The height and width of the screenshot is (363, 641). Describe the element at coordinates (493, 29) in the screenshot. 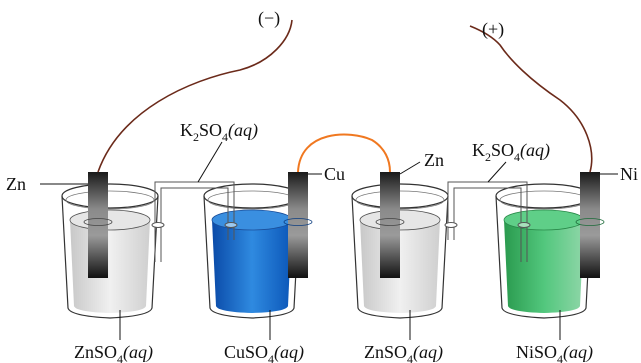

I see `positive-terminal-label: (+)` at that location.